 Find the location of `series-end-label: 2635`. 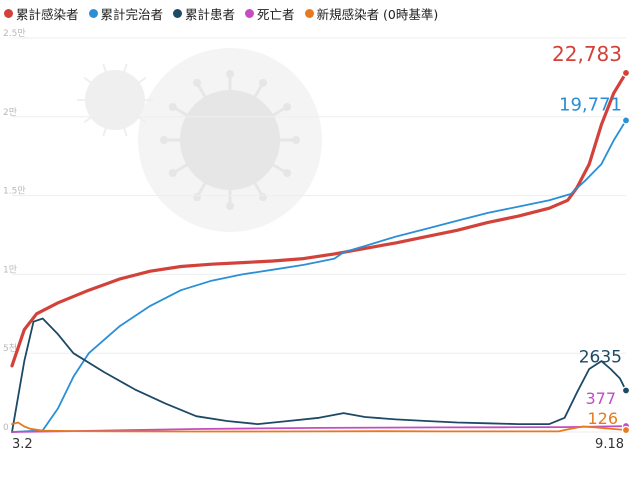

series-end-label: 2635 is located at coordinates (600, 357).